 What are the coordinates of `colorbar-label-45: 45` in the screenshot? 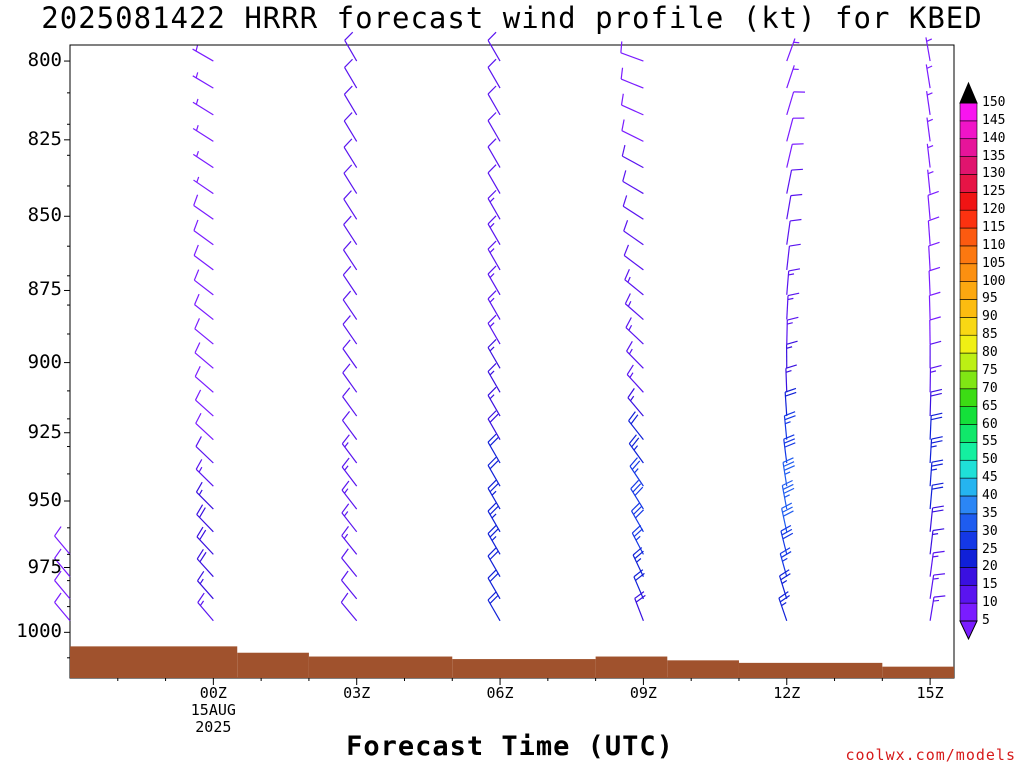 It's located at (990, 478).